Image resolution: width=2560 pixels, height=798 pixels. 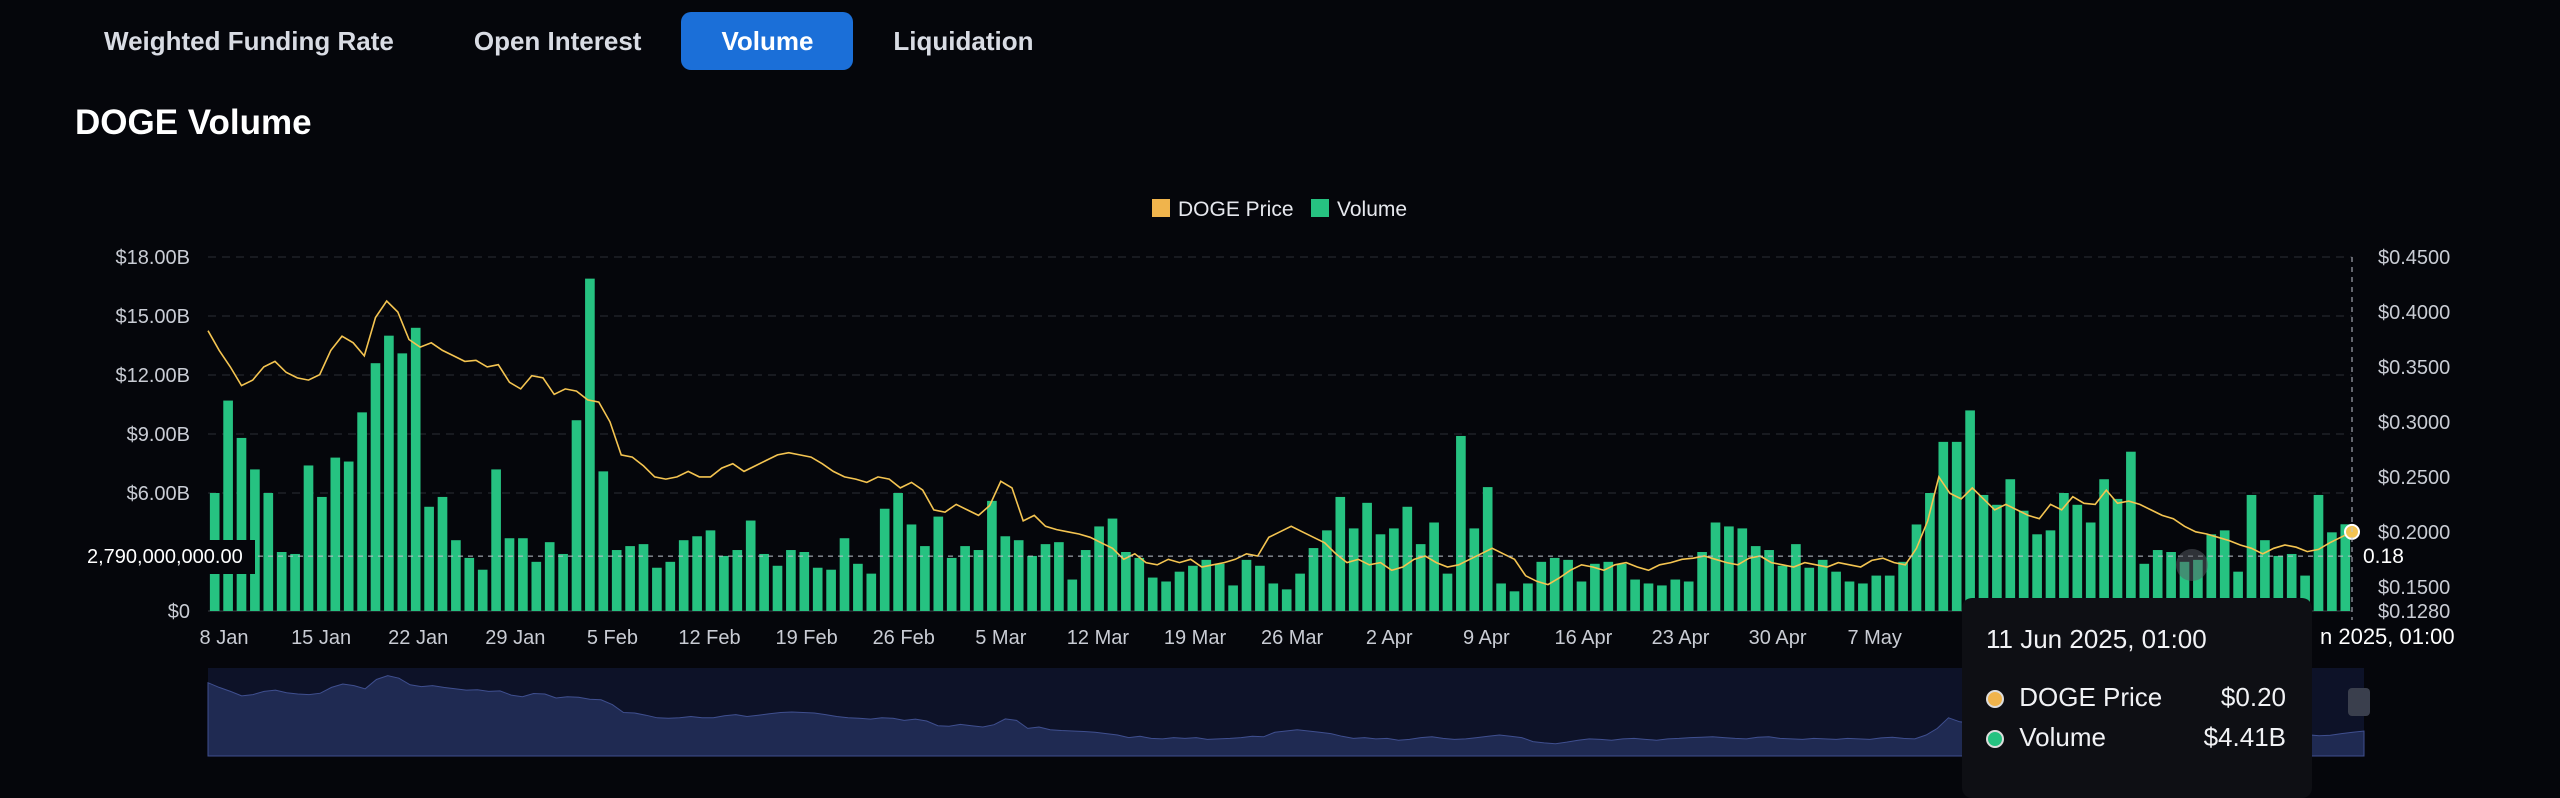 I want to click on navigator-handle, so click(x=2359, y=702).